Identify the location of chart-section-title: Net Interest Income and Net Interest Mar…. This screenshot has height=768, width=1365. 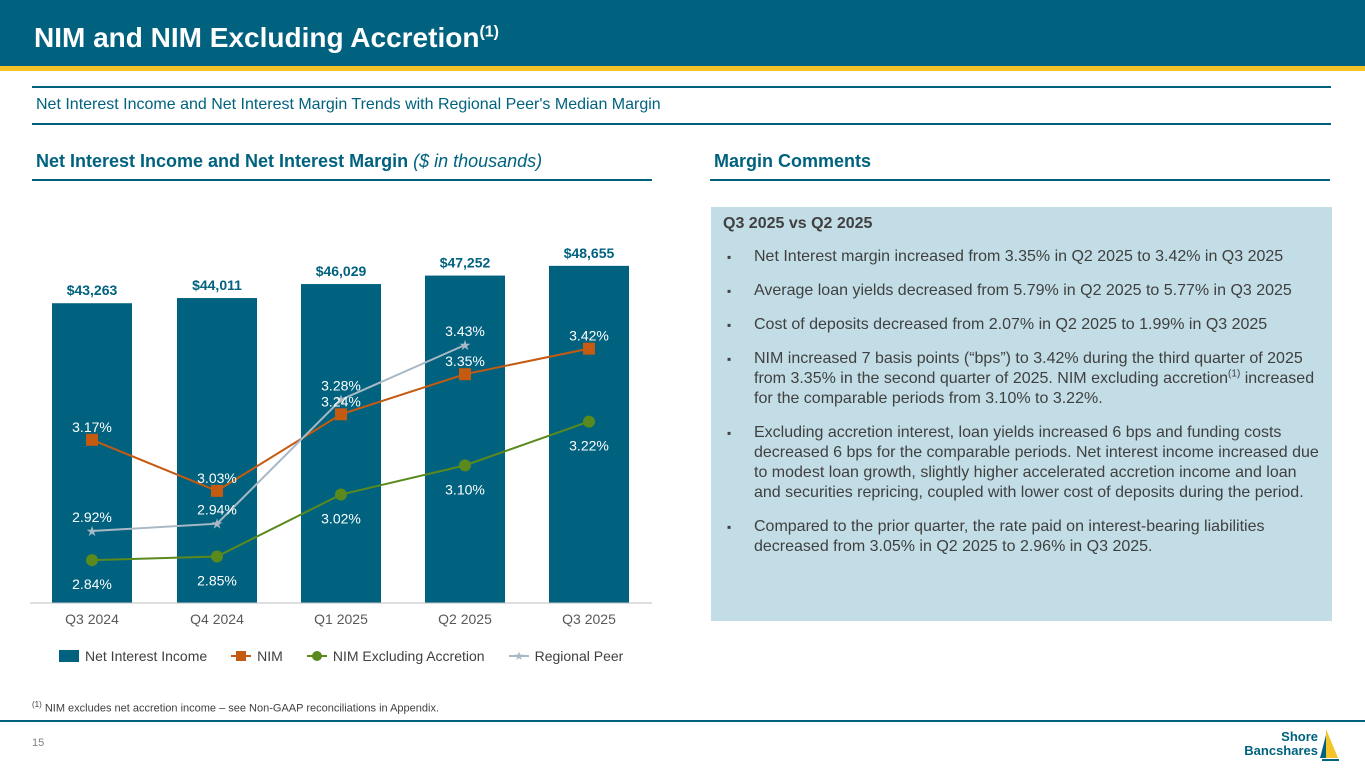
(289, 161).